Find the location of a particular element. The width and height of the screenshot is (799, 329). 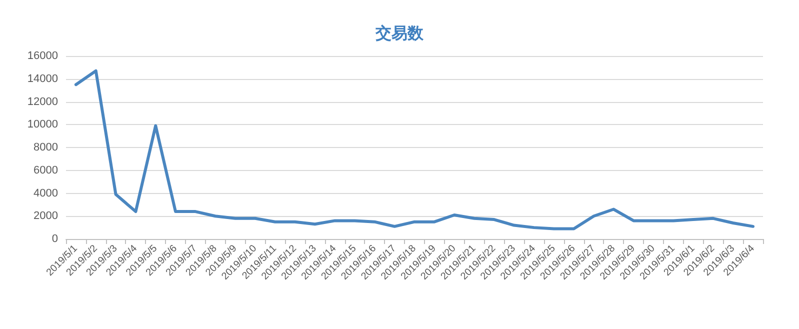

chart-title: 交易数 is located at coordinates (399, 33).